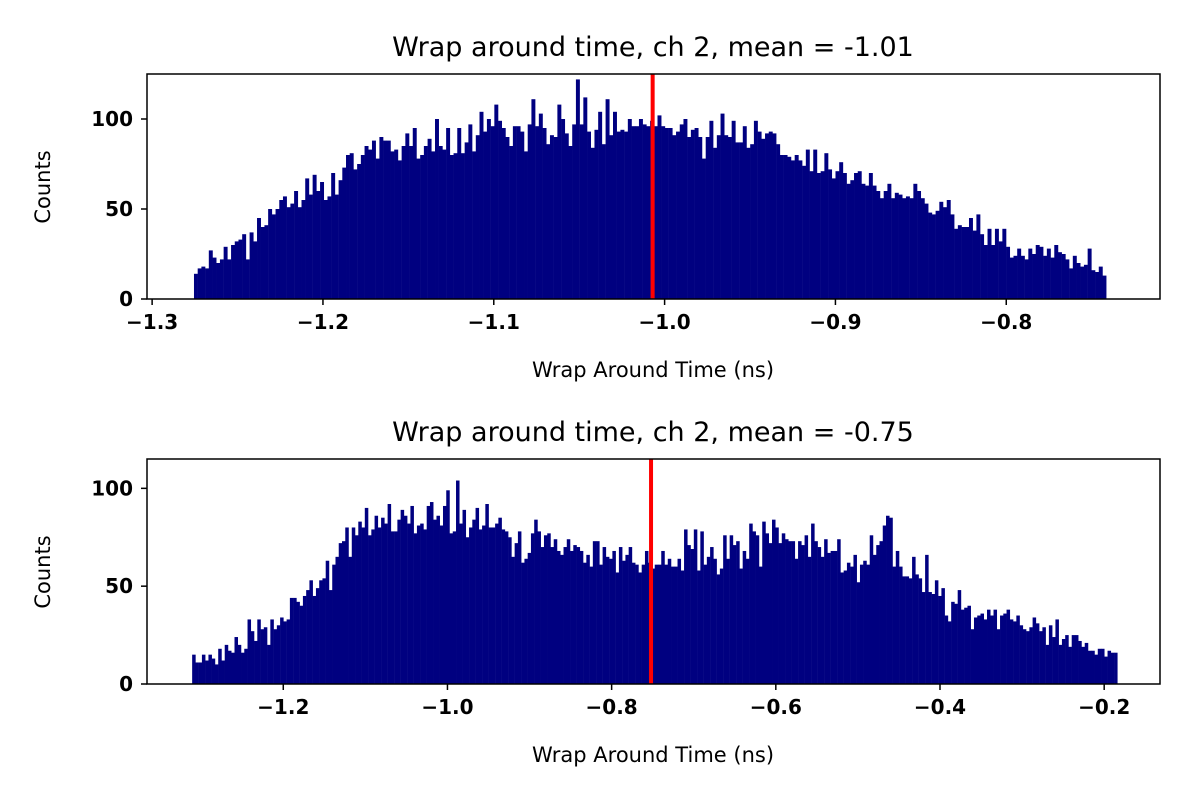 This screenshot has width=1200, height=800. Describe the element at coordinates (653, 432) in the screenshot. I see `chart-title: Wrap around time, ch 2, mean = -0.75` at that location.